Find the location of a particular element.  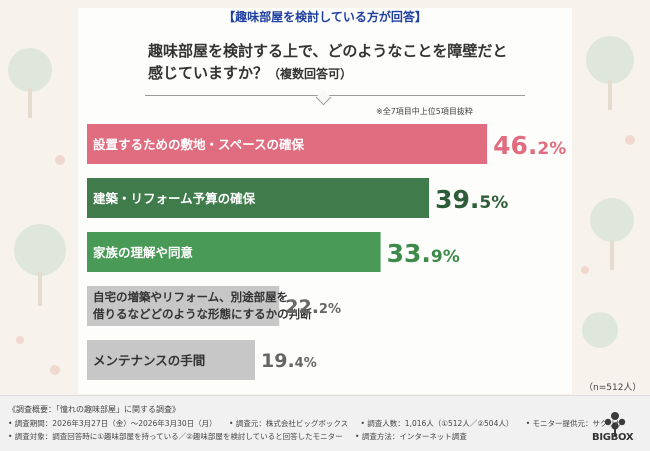

value-label: 39.5% is located at coordinates (471, 199).